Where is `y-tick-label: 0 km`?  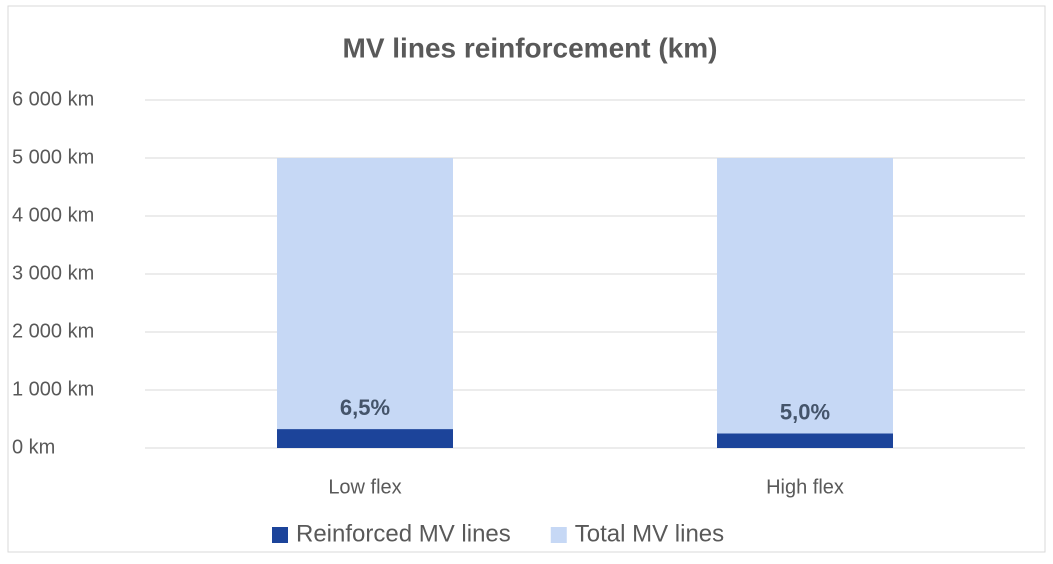 y-tick-label: 0 km is located at coordinates (33, 447).